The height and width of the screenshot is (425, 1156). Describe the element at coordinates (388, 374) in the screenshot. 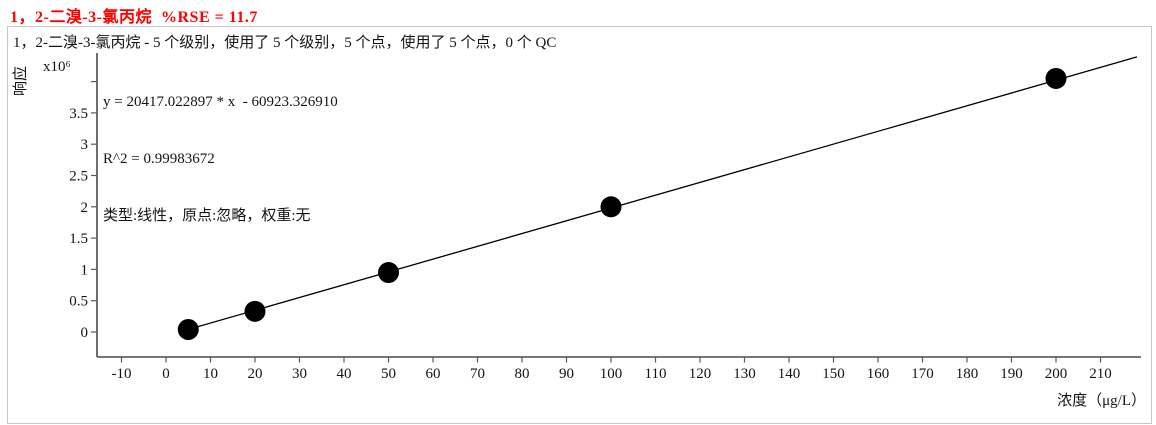

I see `x-tick-label: 50` at that location.